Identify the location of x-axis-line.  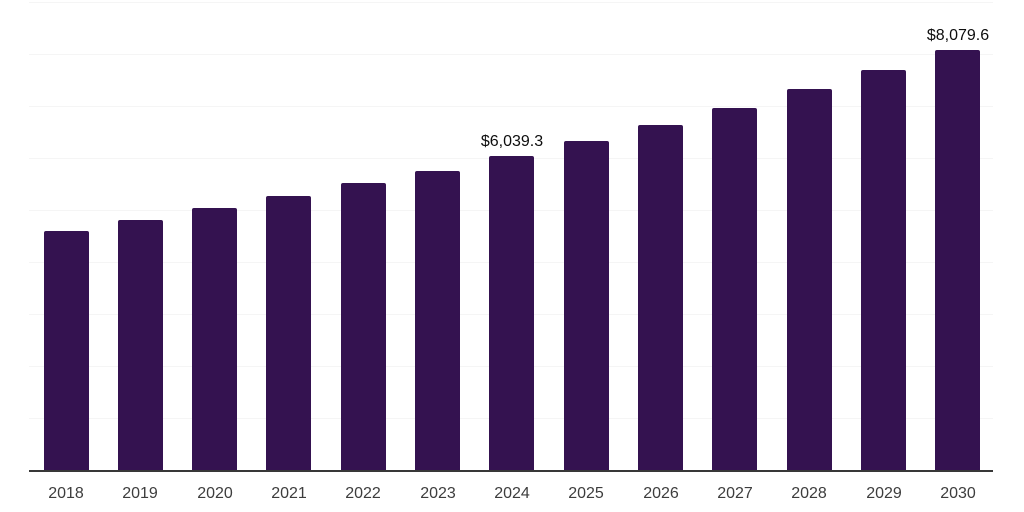
(511, 471).